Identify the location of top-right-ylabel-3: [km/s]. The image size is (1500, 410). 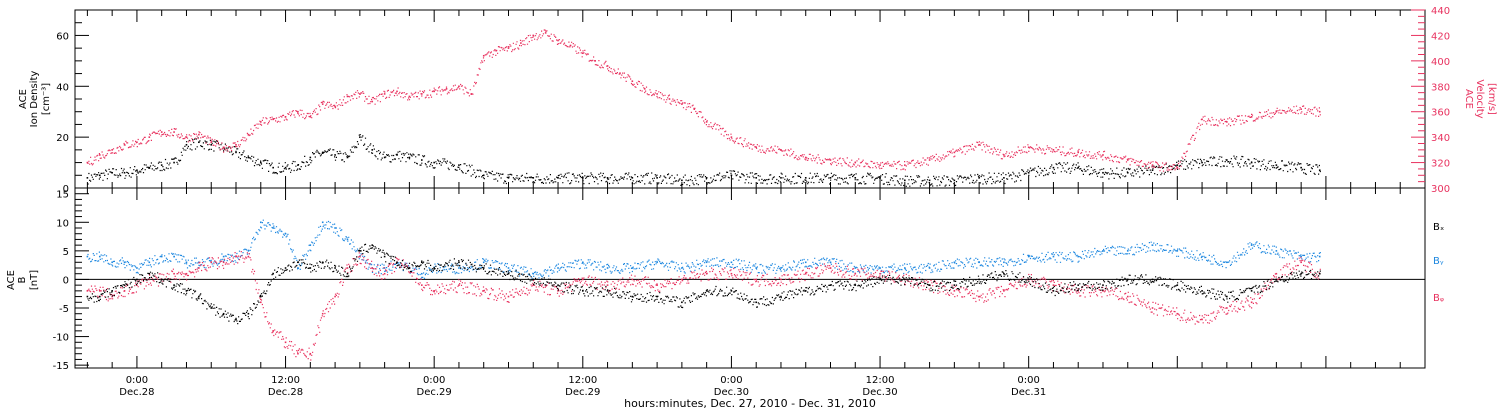
(1491, 99).